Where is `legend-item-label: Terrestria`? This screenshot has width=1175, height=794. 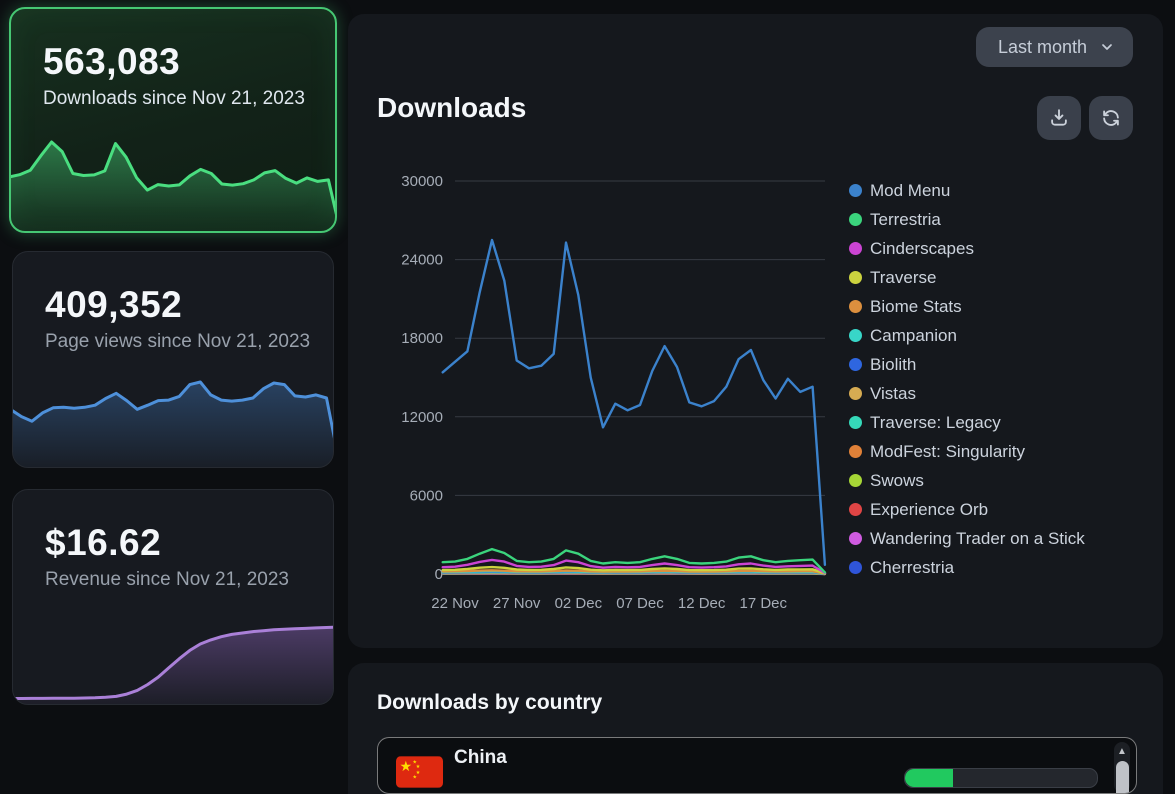
legend-item-label: Terrestria is located at coordinates (905, 220).